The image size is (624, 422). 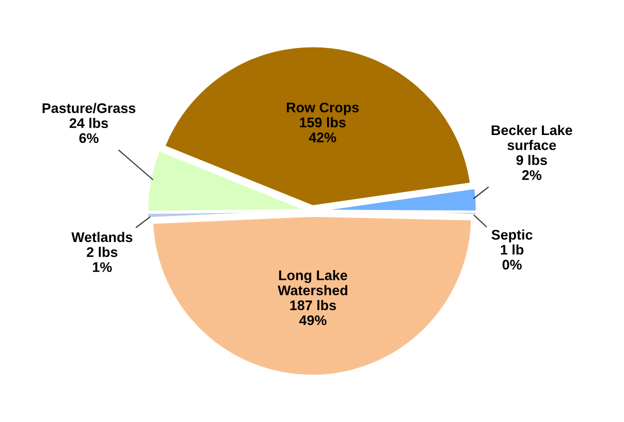 What do you see at coordinates (101, 237) in the screenshot?
I see `slice-label: Wetlands` at bounding box center [101, 237].